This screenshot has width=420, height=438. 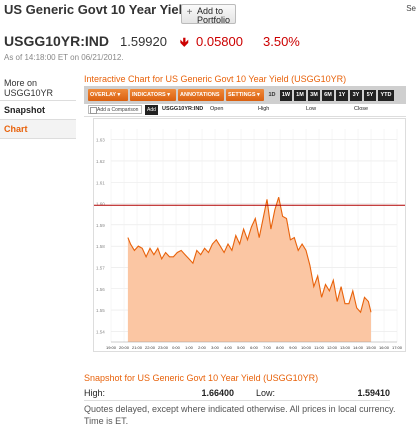 What do you see at coordinates (137, 347) in the screenshot?
I see `x-tick-label: 21:00` at bounding box center [137, 347].